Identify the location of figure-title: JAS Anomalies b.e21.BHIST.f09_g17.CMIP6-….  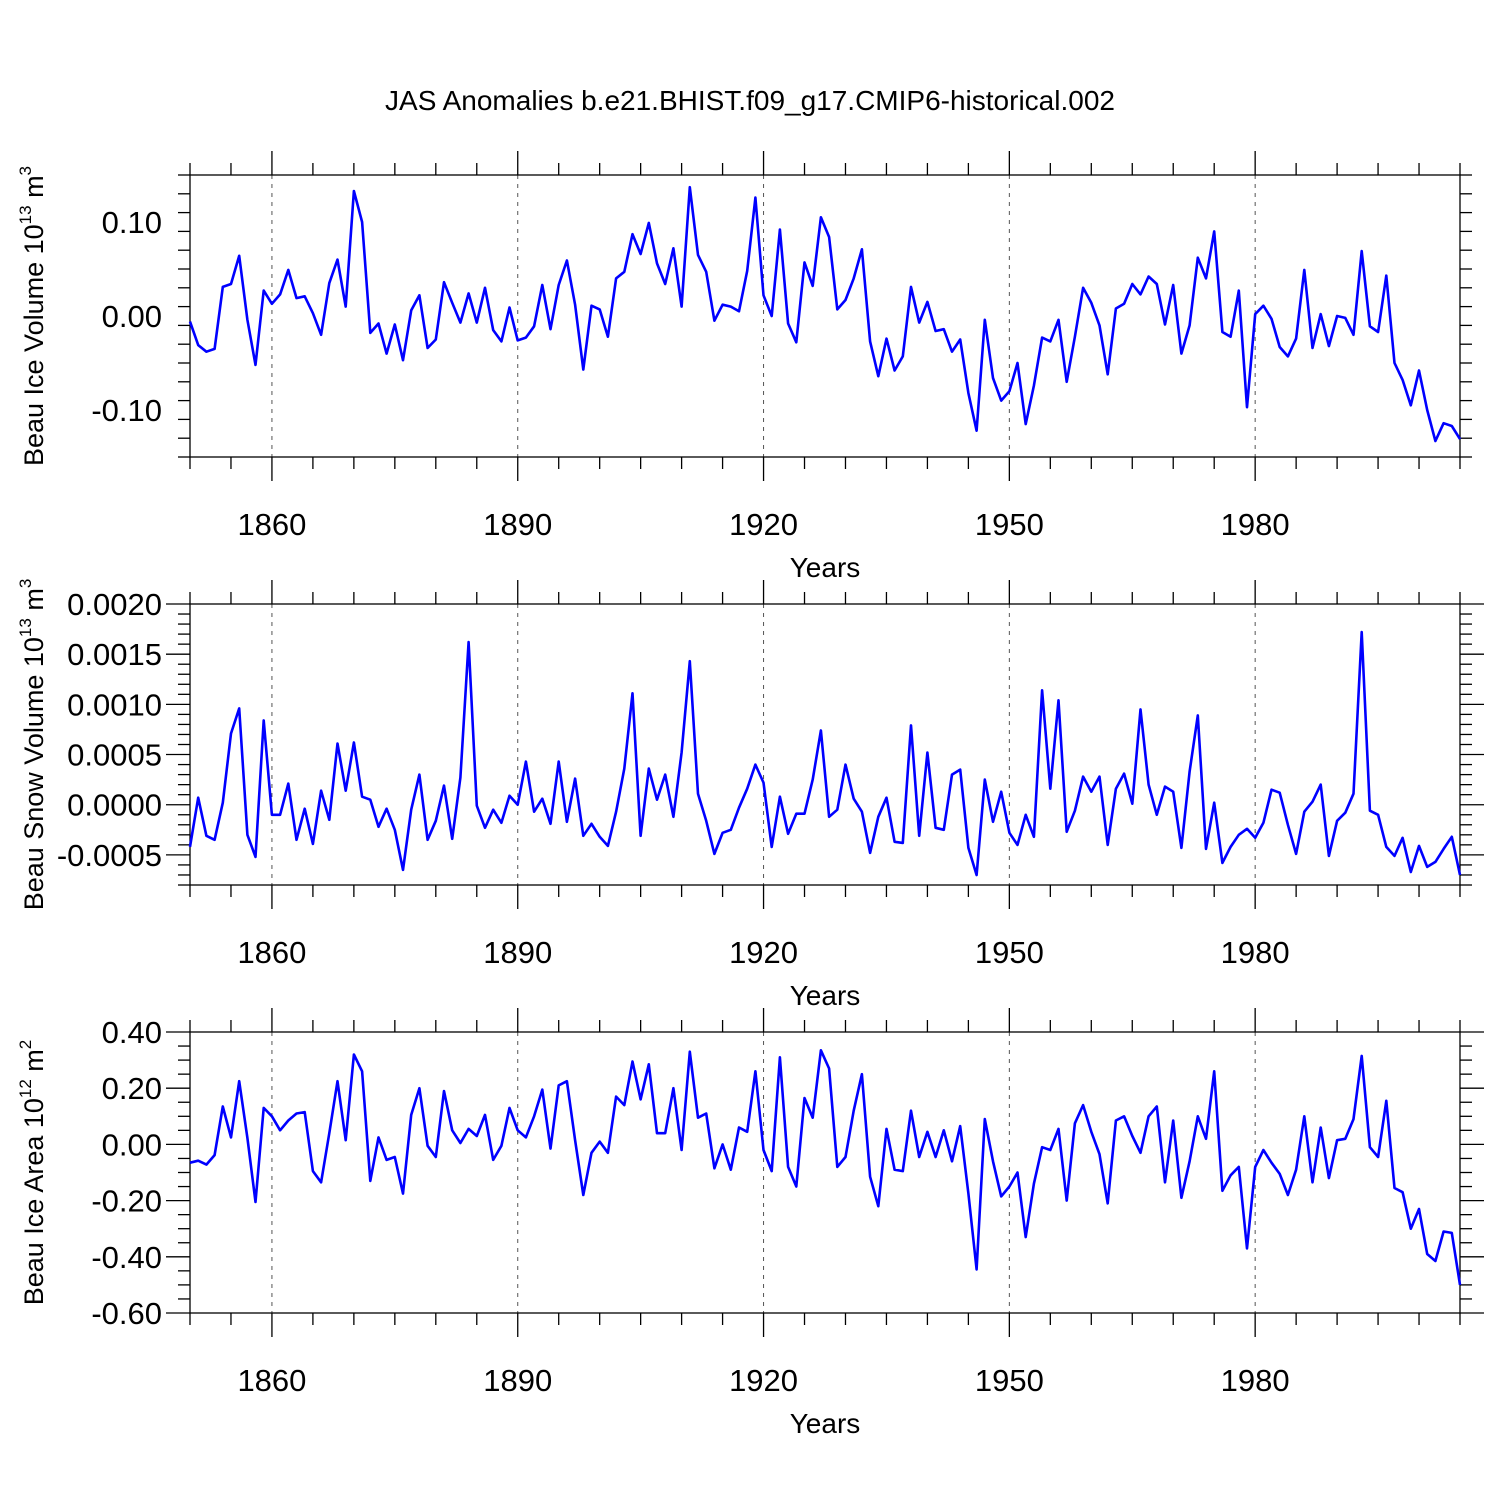
(750, 100).